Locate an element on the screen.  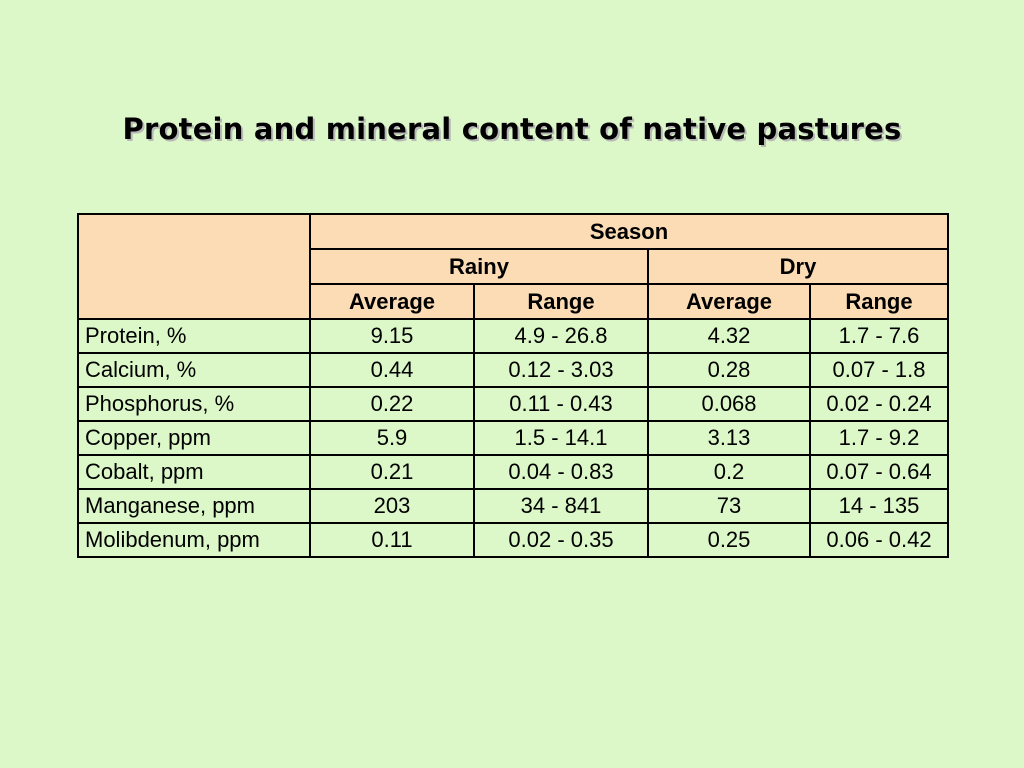
row-label: Copper, ppm is located at coordinates (194, 438).